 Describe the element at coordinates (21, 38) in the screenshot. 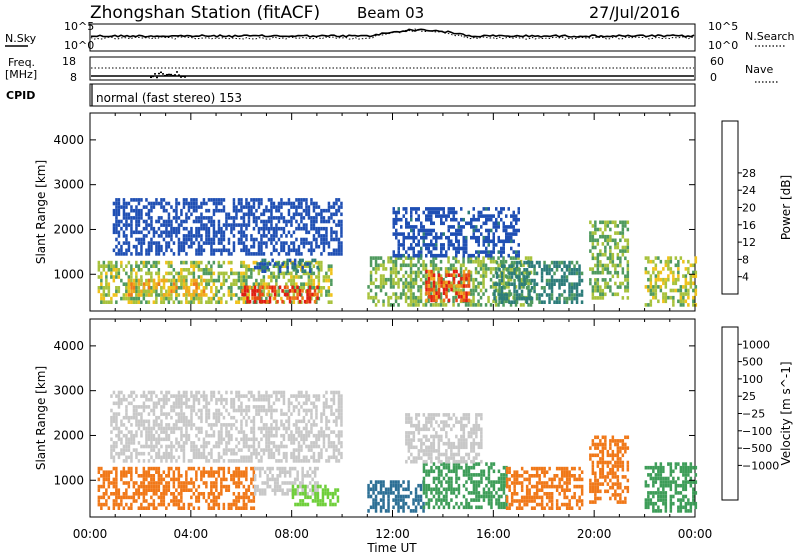

I see `nsky-label: N.Sky` at that location.